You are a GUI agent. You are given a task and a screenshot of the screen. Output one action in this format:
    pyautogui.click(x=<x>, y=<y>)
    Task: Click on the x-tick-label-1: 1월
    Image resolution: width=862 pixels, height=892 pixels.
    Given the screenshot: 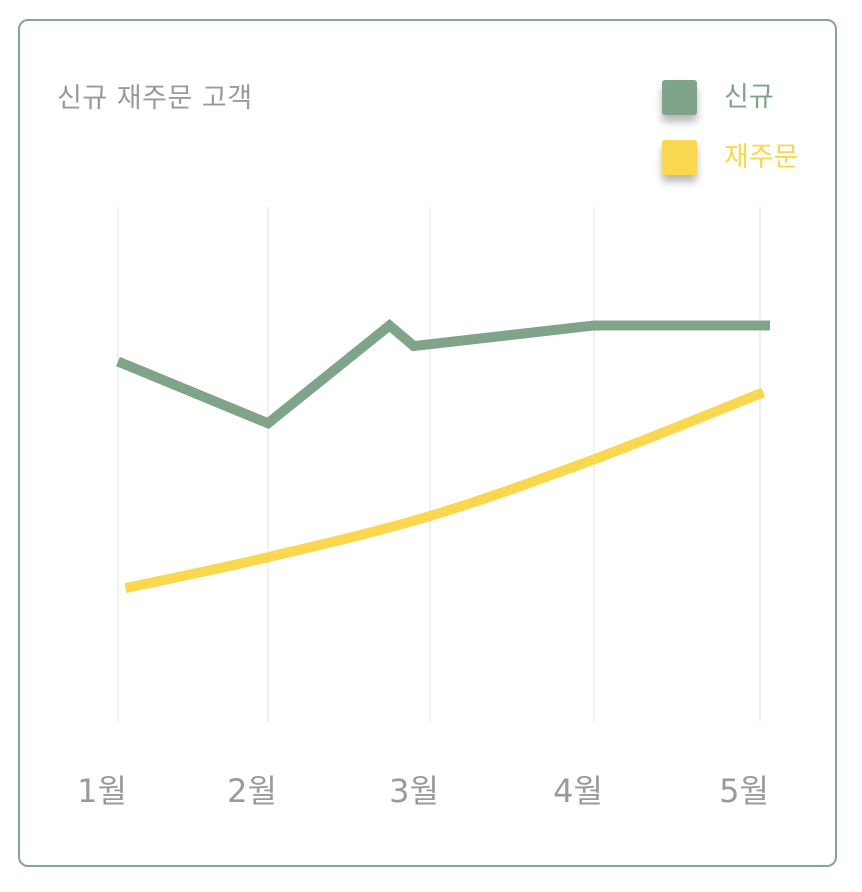 What is the action you would take?
    pyautogui.click(x=102, y=791)
    